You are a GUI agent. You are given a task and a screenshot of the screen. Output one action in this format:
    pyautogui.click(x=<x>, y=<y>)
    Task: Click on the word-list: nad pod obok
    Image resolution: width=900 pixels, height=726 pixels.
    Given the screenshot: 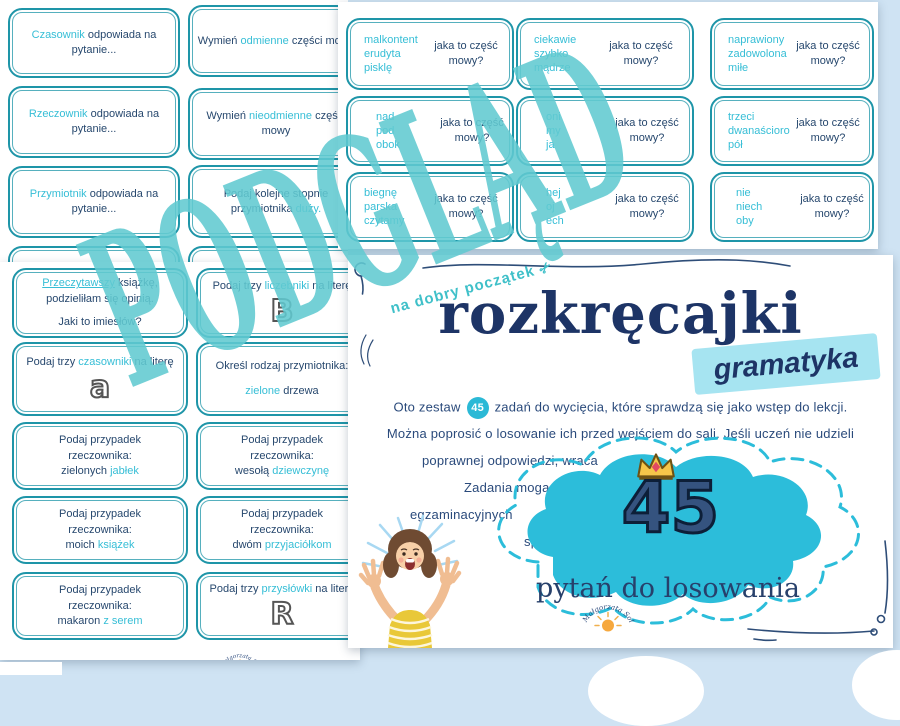 What is the action you would take?
    pyautogui.click(x=388, y=131)
    